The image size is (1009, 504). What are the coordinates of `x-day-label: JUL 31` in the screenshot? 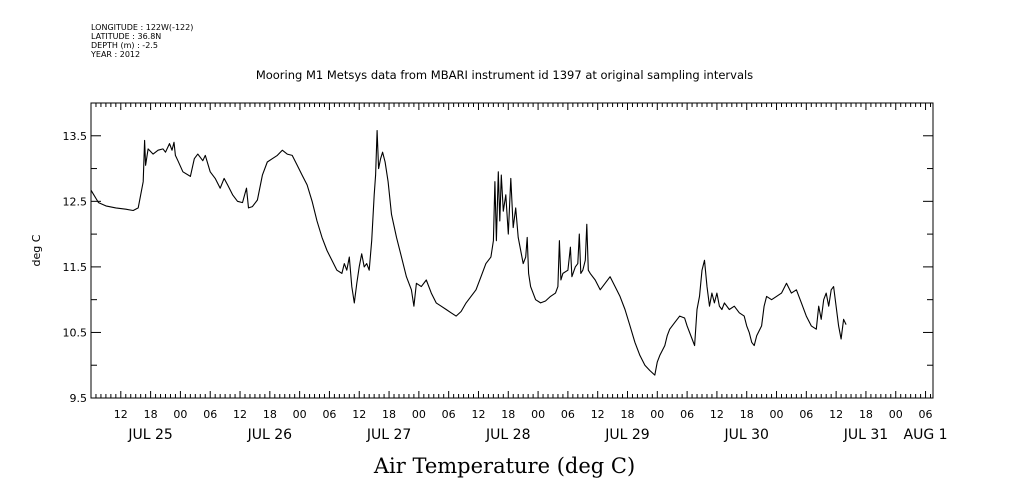 It's located at (865, 435).